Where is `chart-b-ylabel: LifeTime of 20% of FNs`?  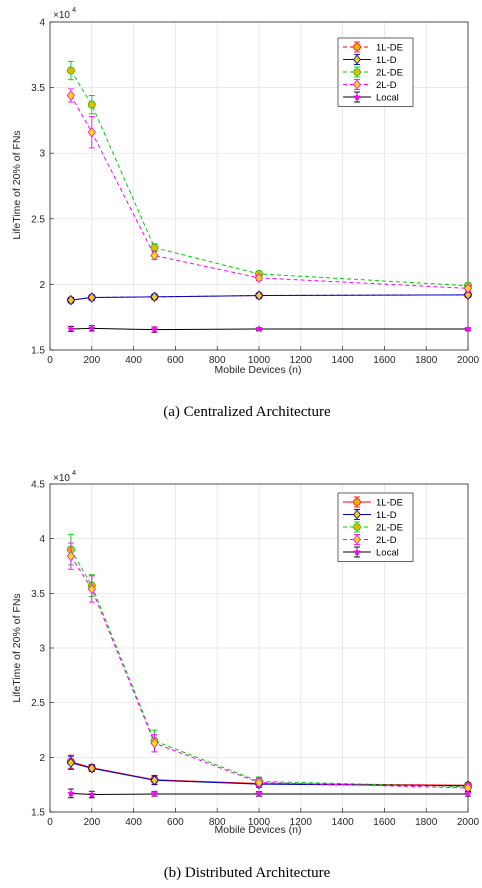
chart-b-ylabel: LifeTime of 20% of FNs is located at coordinates (17, 647).